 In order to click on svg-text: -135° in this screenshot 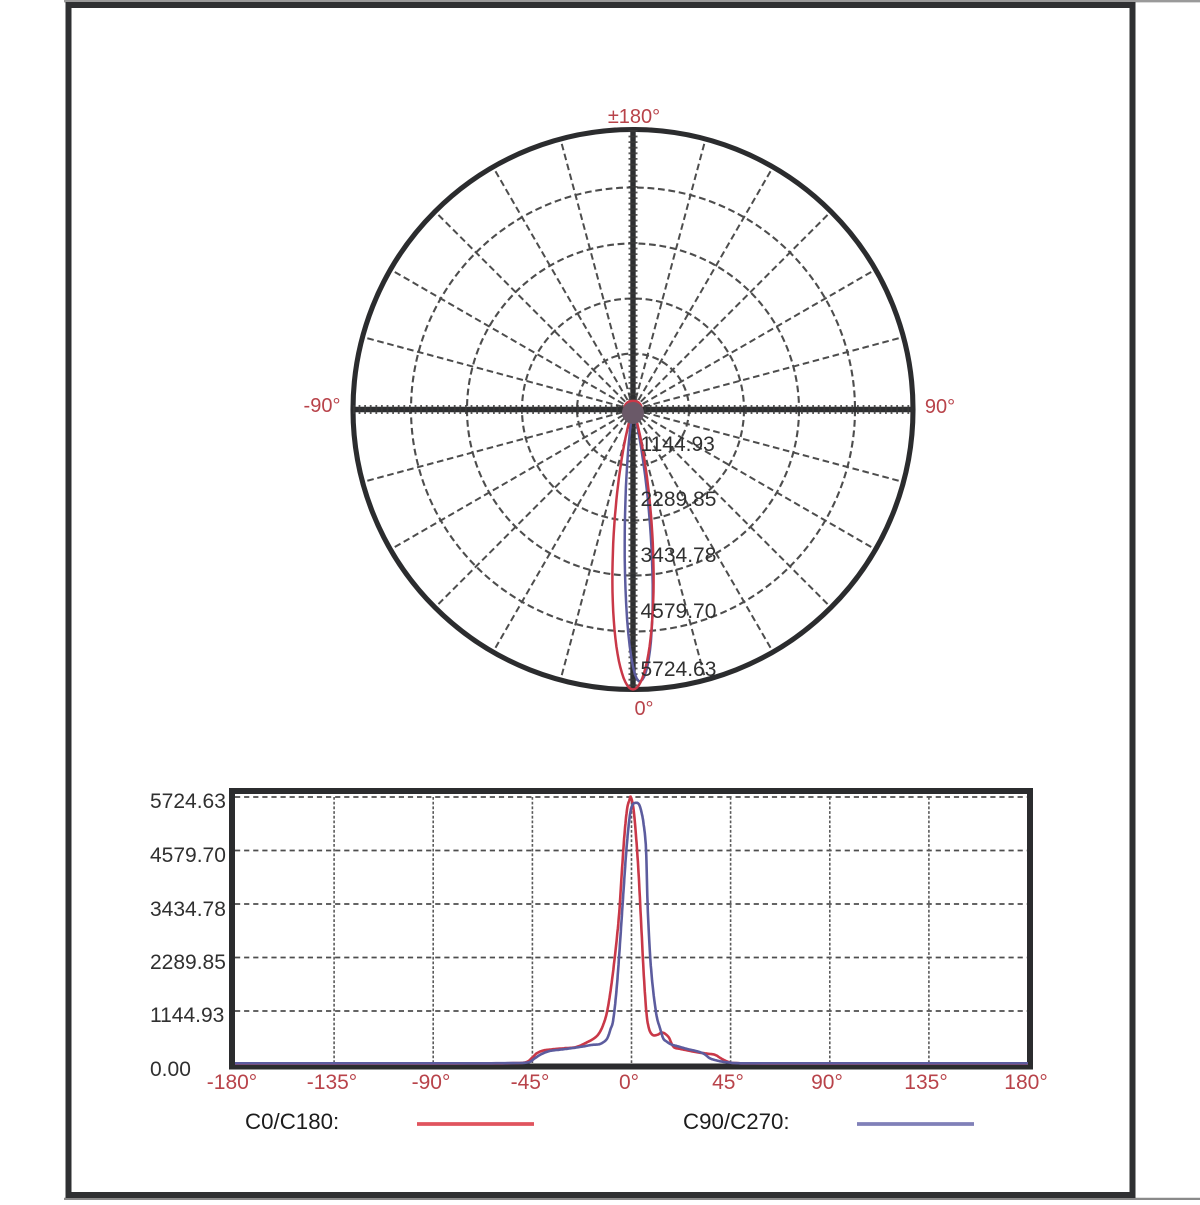, I will do `click(332, 1082)`.